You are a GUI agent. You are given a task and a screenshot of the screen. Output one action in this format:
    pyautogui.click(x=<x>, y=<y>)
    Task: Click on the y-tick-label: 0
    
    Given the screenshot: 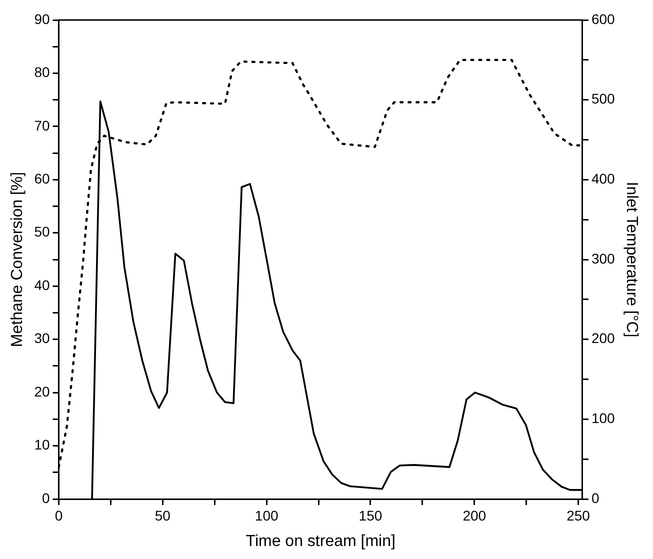 What is the action you would take?
    pyautogui.click(x=46, y=498)
    